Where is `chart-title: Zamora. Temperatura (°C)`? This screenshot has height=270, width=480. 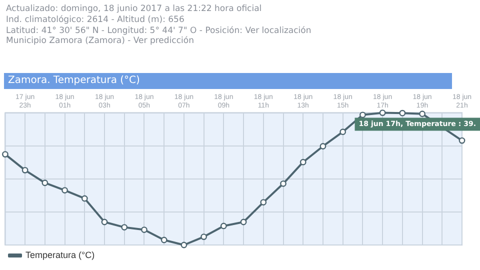
chart-title: Zamora. Temperatura (°C) is located at coordinates (228, 81).